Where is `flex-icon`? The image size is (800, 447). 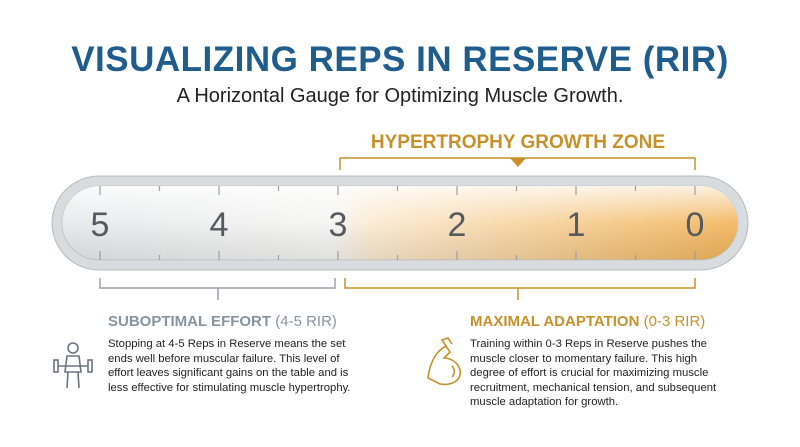
flex-icon is located at coordinates (444, 361).